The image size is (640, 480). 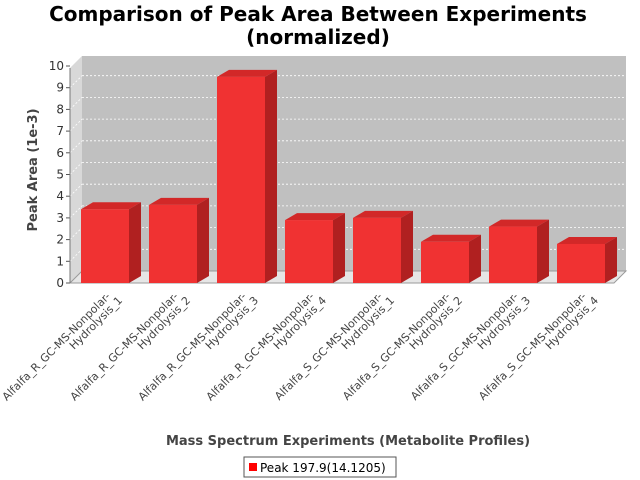 What do you see at coordinates (60, 88) in the screenshot?
I see `y-tick-label: 9` at bounding box center [60, 88].